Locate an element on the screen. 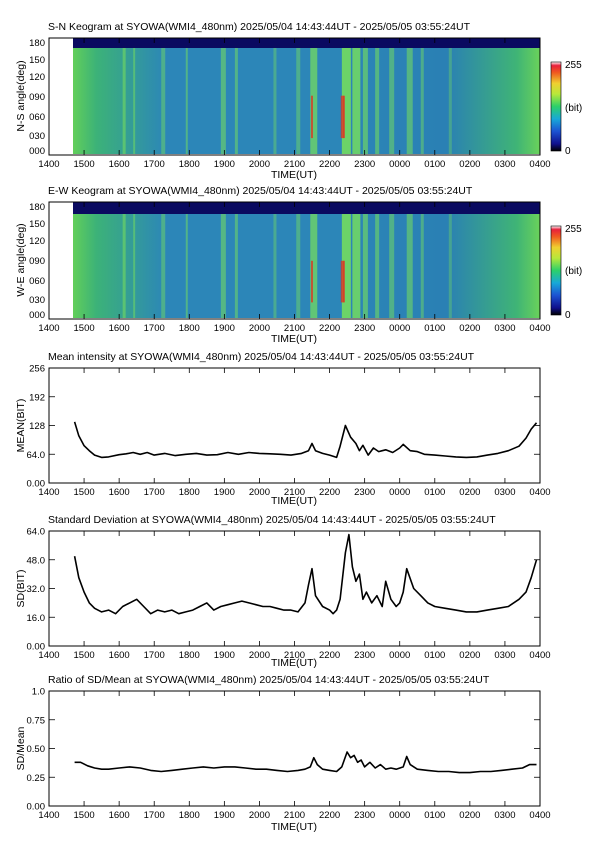 The width and height of the screenshot is (595, 842). ew-keogram-xlabel: TIME(UT) is located at coordinates (294, 339).